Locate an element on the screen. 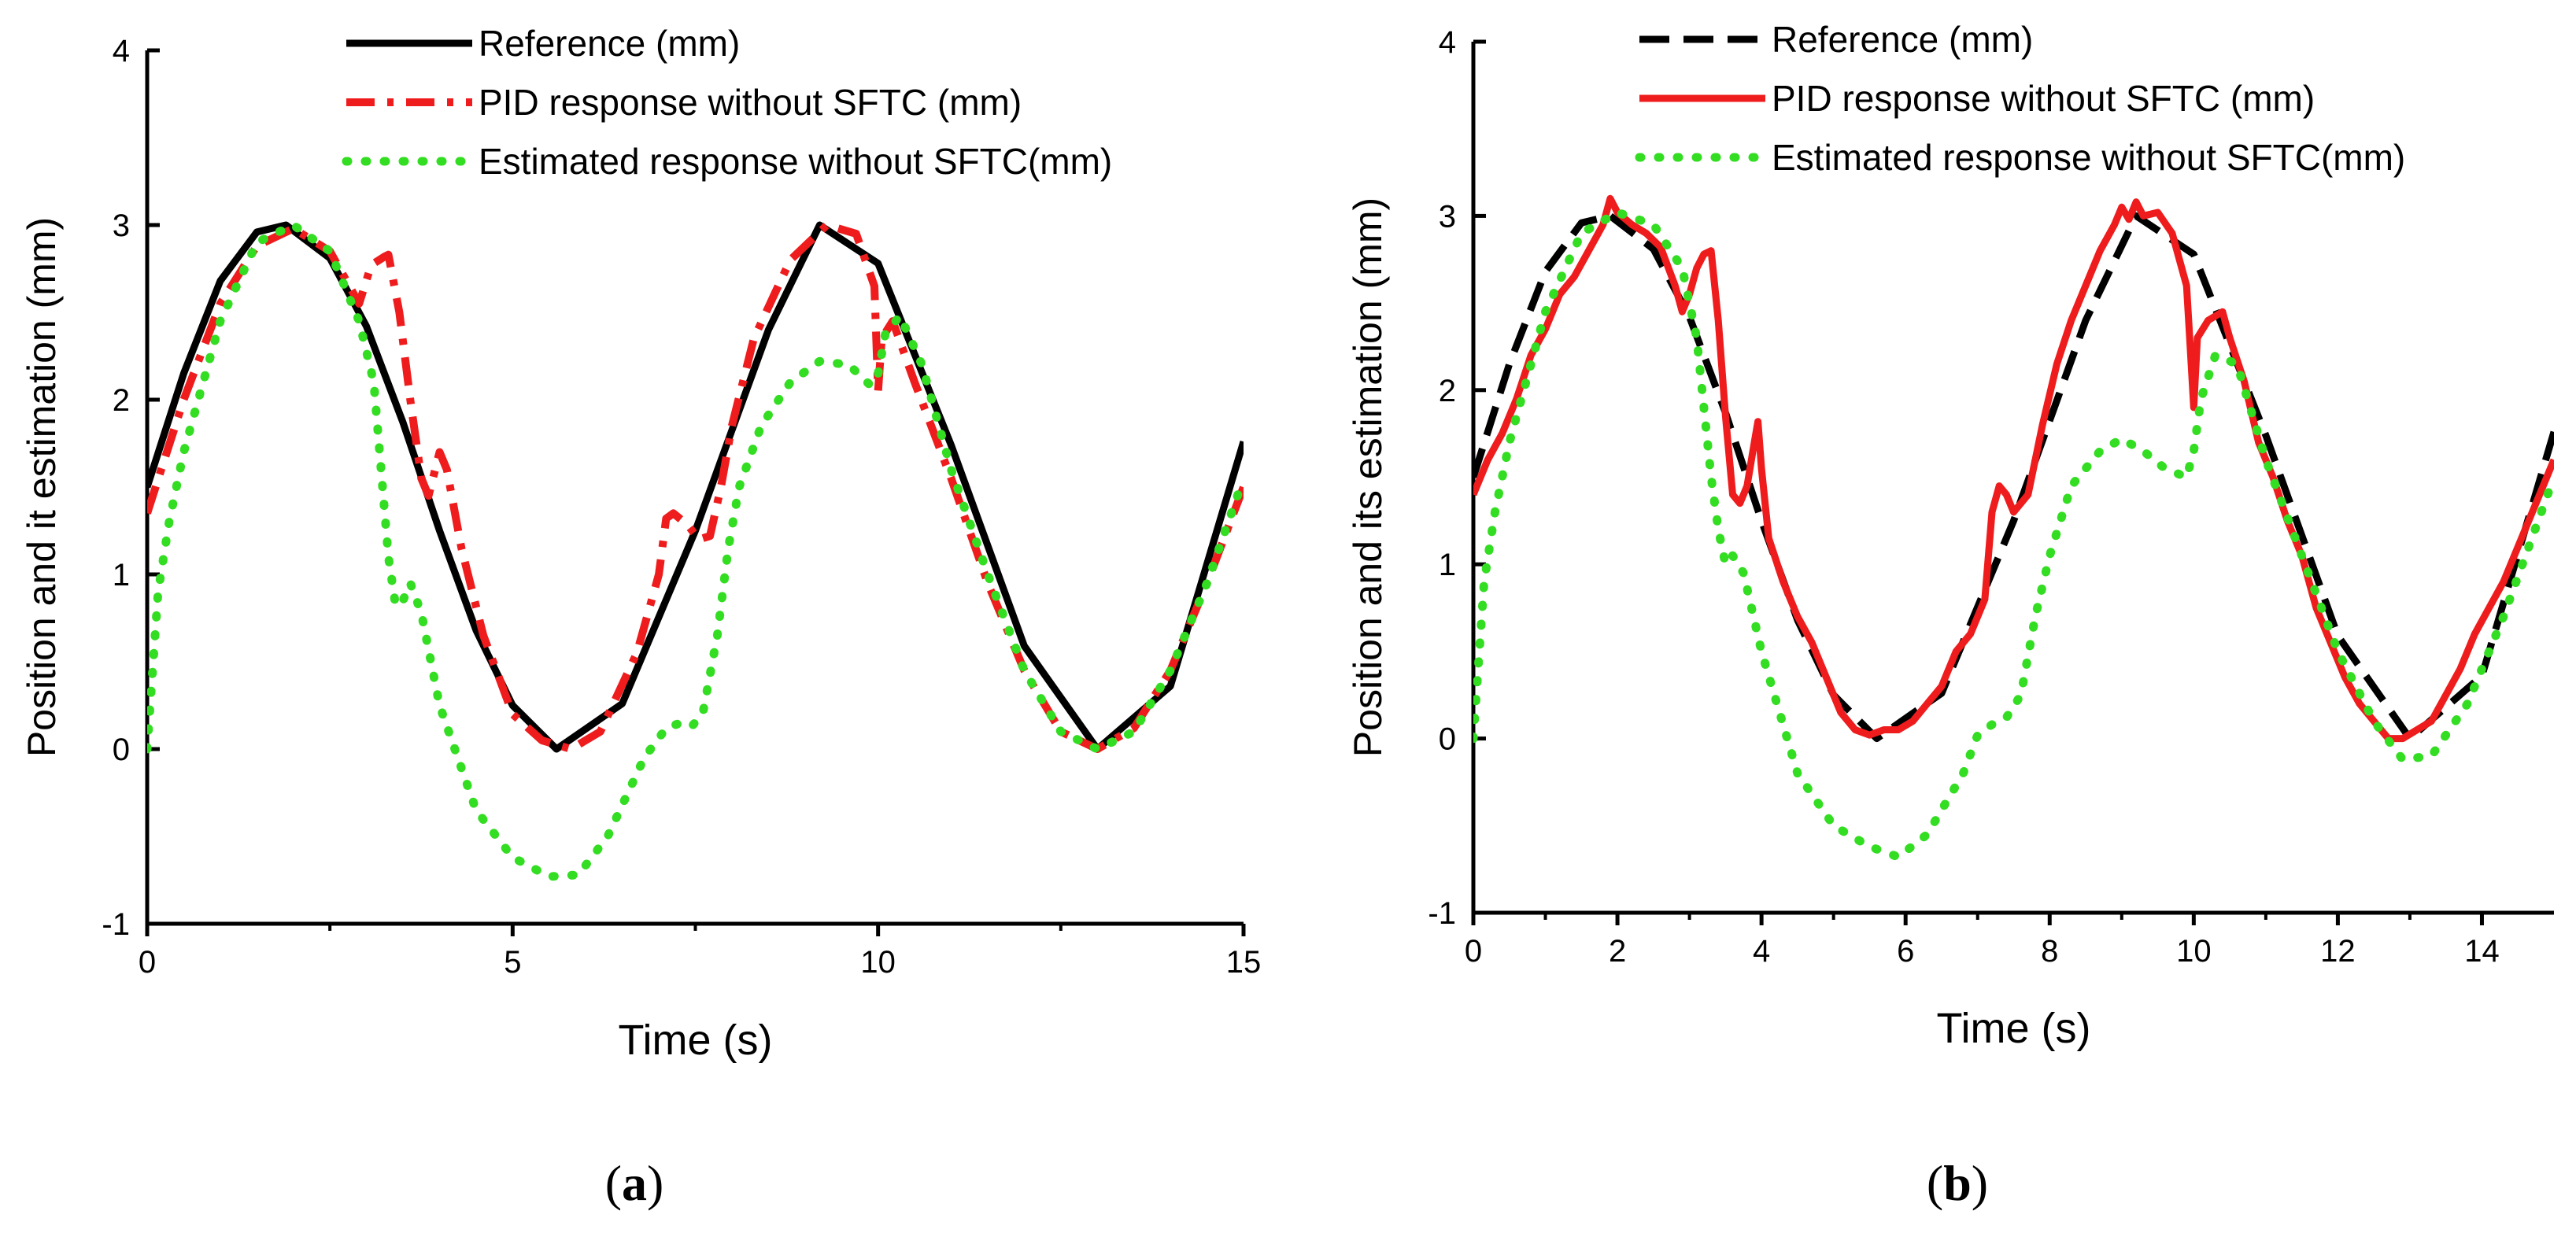 This screenshot has width=2576, height=1255. x-tick-label: 8 is located at coordinates (2049, 951).